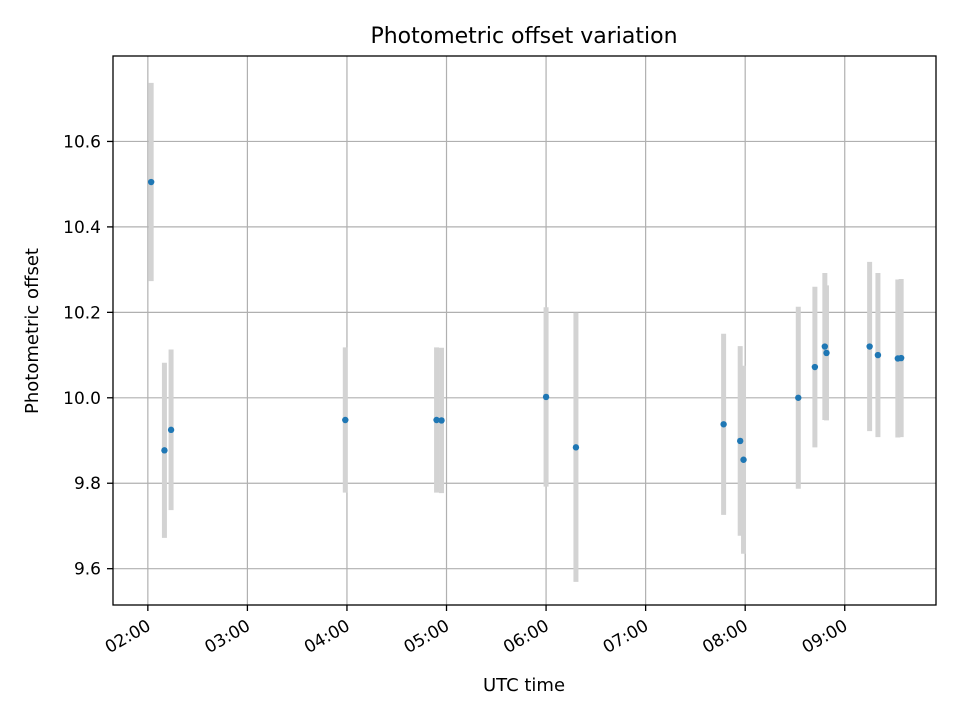 The image size is (960, 720). What do you see at coordinates (526, 637) in the screenshot?
I see `x-tick-label: 06:00` at bounding box center [526, 637].